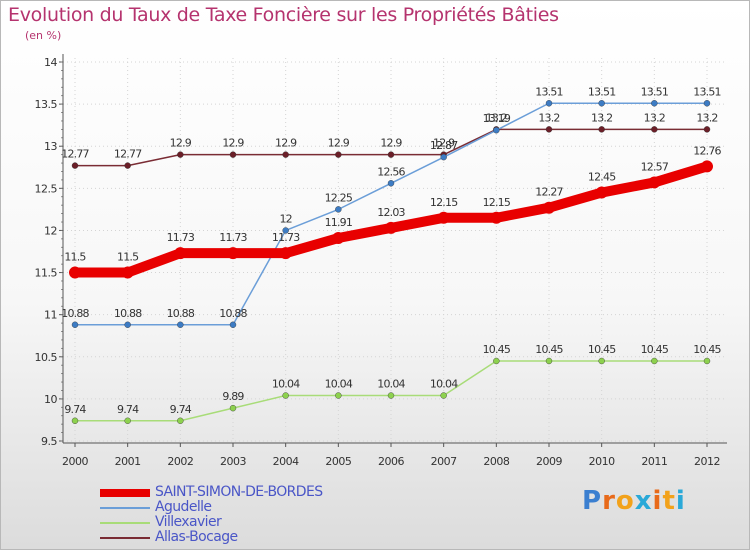  Describe the element at coordinates (180, 461) in the screenshot. I see `x-tick-label: 2002` at that location.